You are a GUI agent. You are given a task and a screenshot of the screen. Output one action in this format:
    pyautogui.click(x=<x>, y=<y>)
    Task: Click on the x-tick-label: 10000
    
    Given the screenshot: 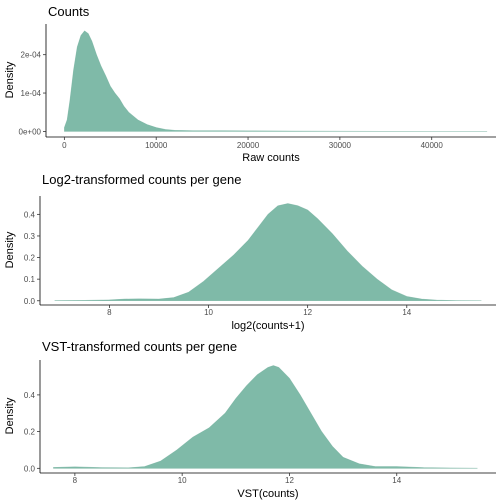 What is the action you would take?
    pyautogui.click(x=156, y=145)
    